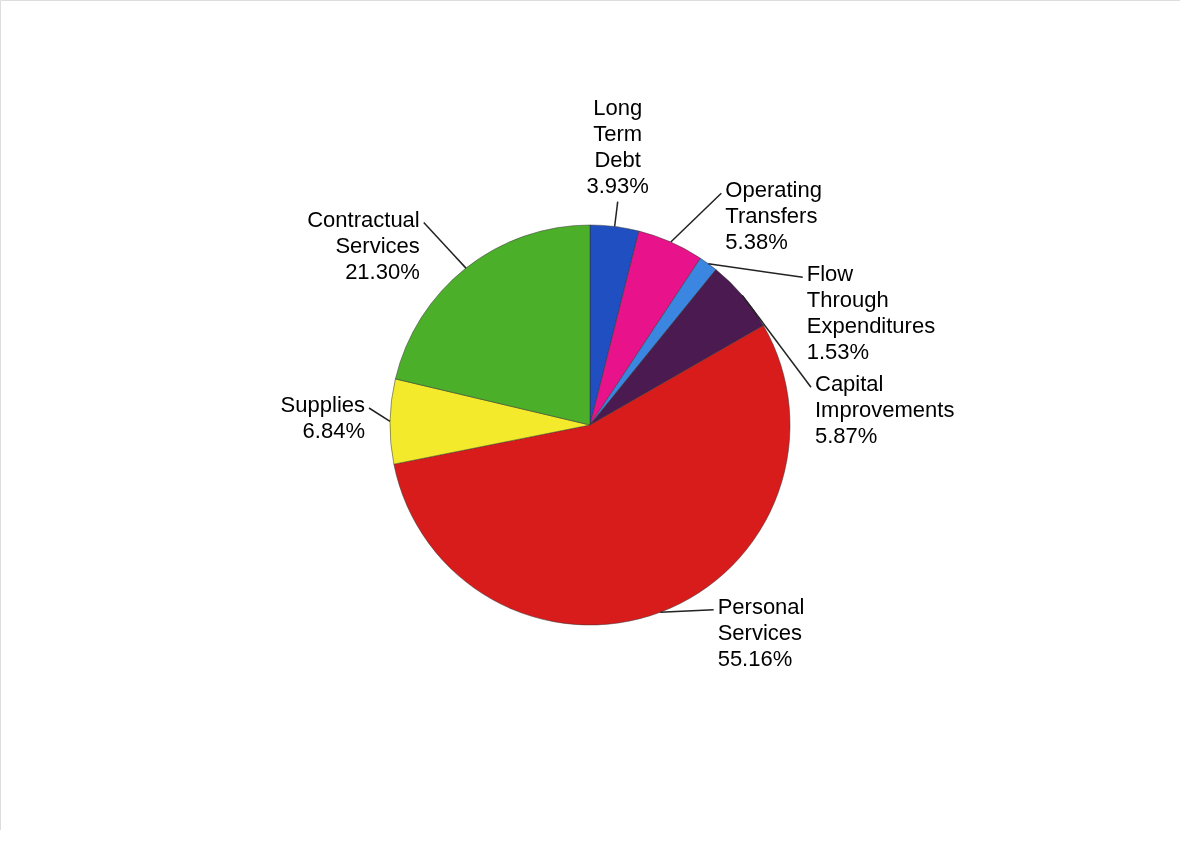 The image size is (1202, 842). I want to click on data-label: 55.16%, so click(755, 658).